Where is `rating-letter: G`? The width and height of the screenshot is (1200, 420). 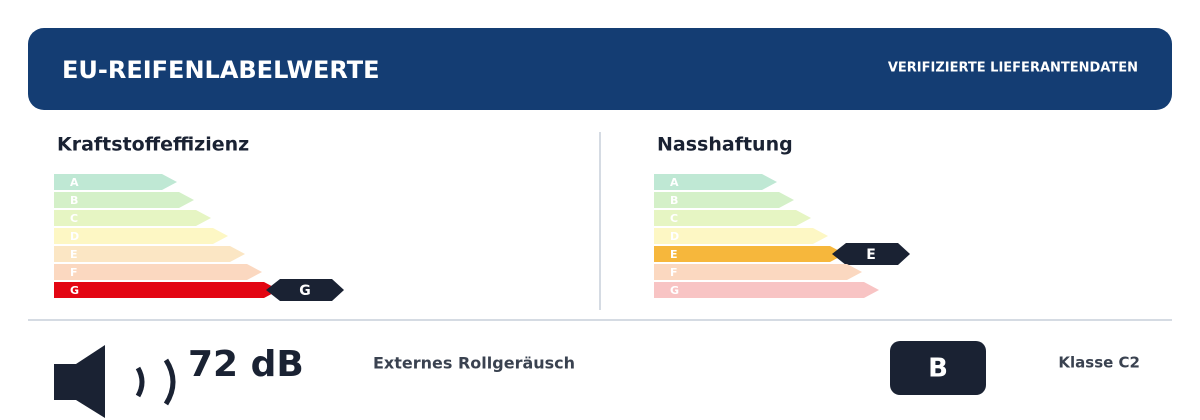 rating-letter: G is located at coordinates (305, 291).